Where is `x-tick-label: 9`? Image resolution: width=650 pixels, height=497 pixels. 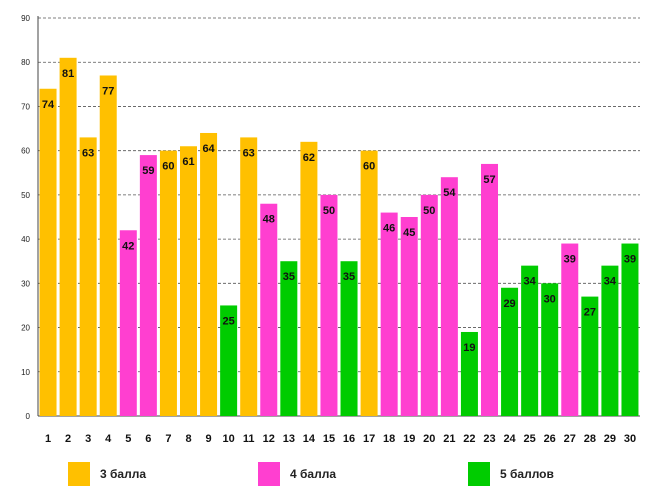
x-tick-label: 9 is located at coordinates (209, 439).